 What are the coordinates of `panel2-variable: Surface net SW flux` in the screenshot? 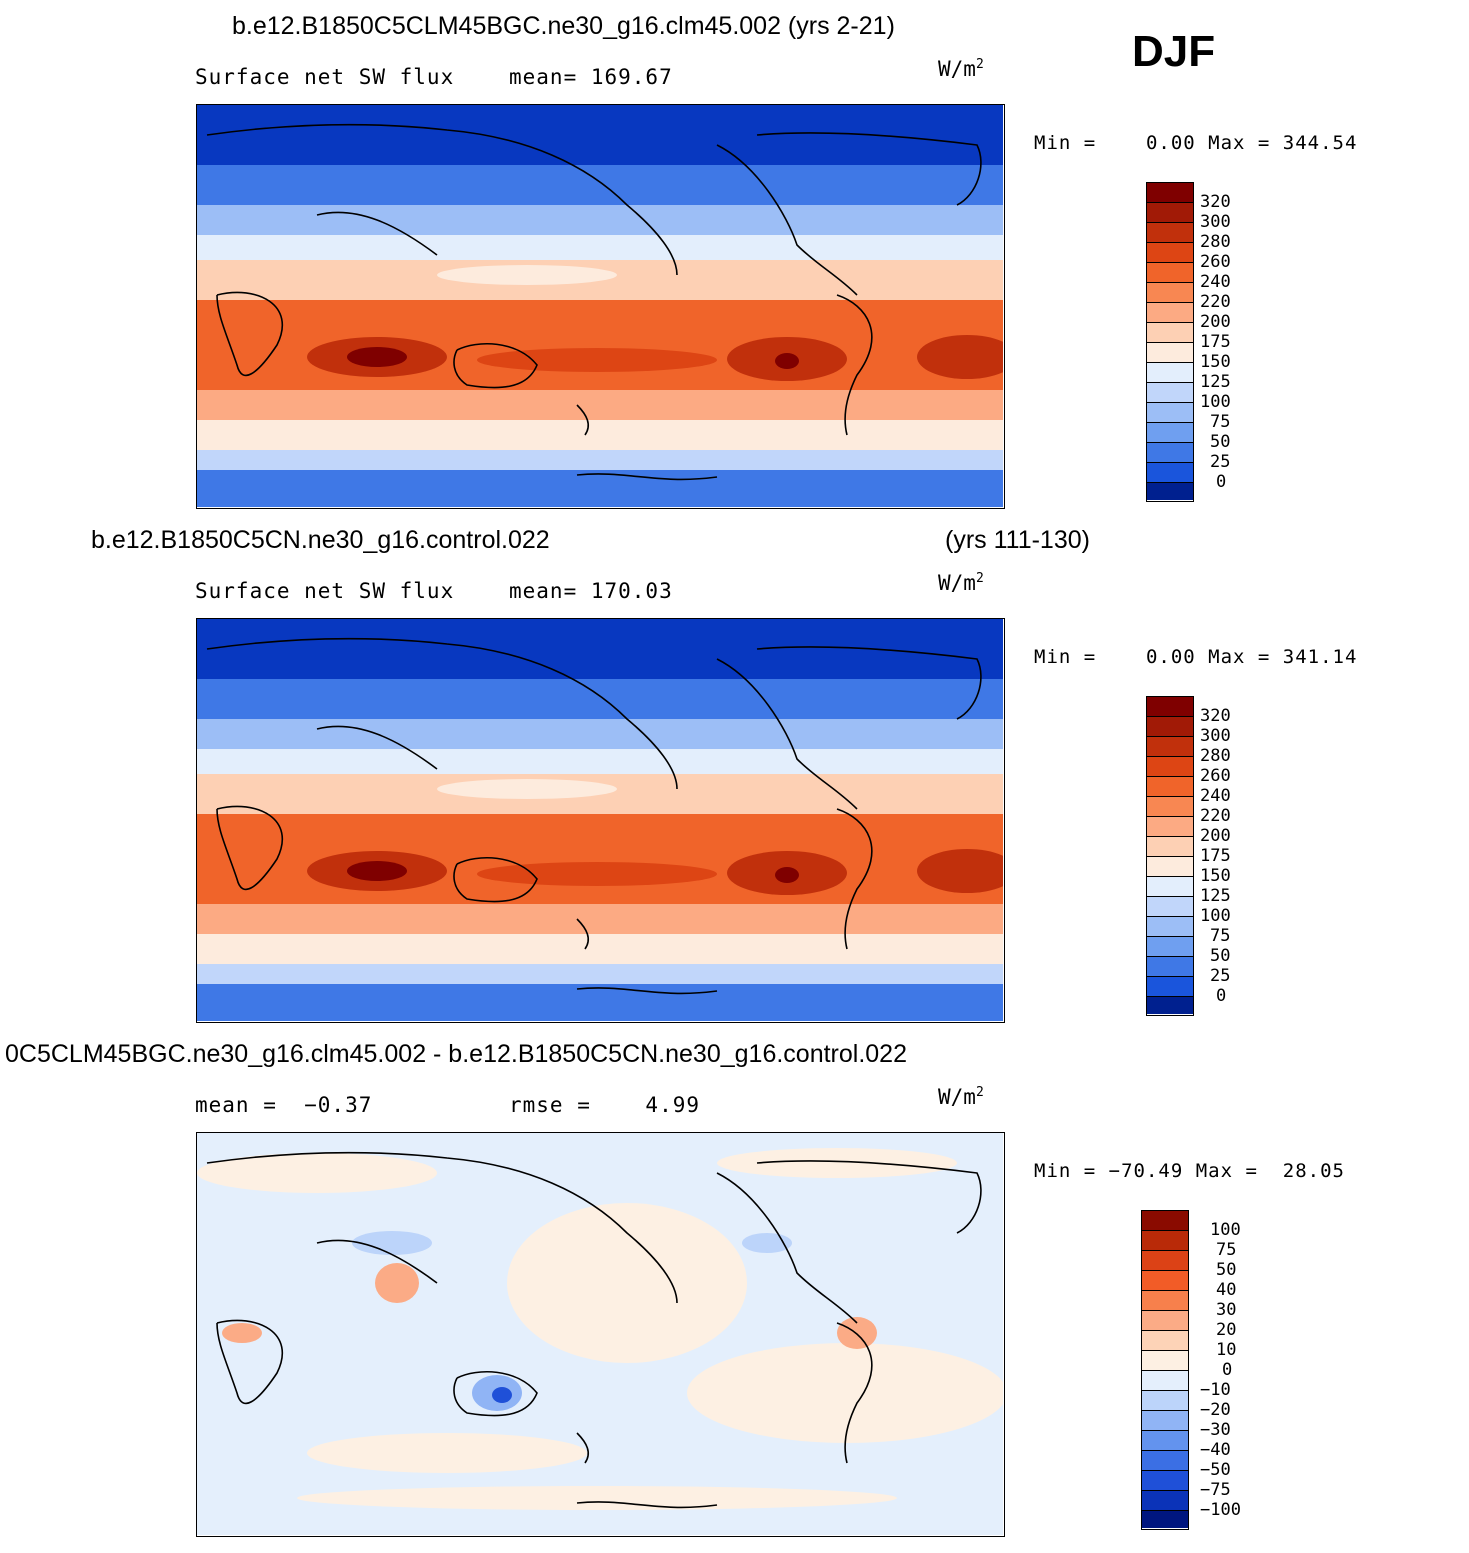 It's located at (325, 591).